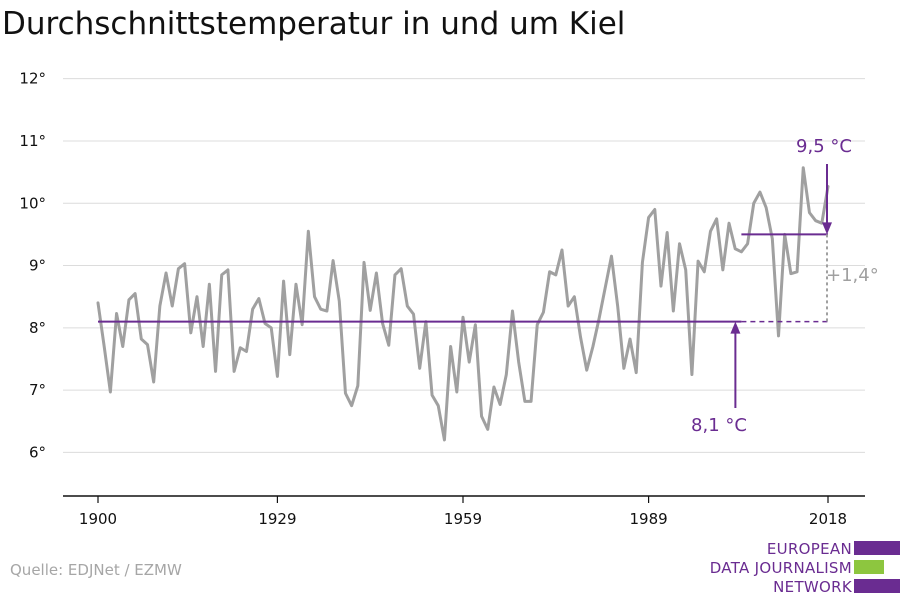  Describe the element at coordinates (719, 425) in the screenshot. I see `label-baseline-mean: 8,1 °C` at that location.